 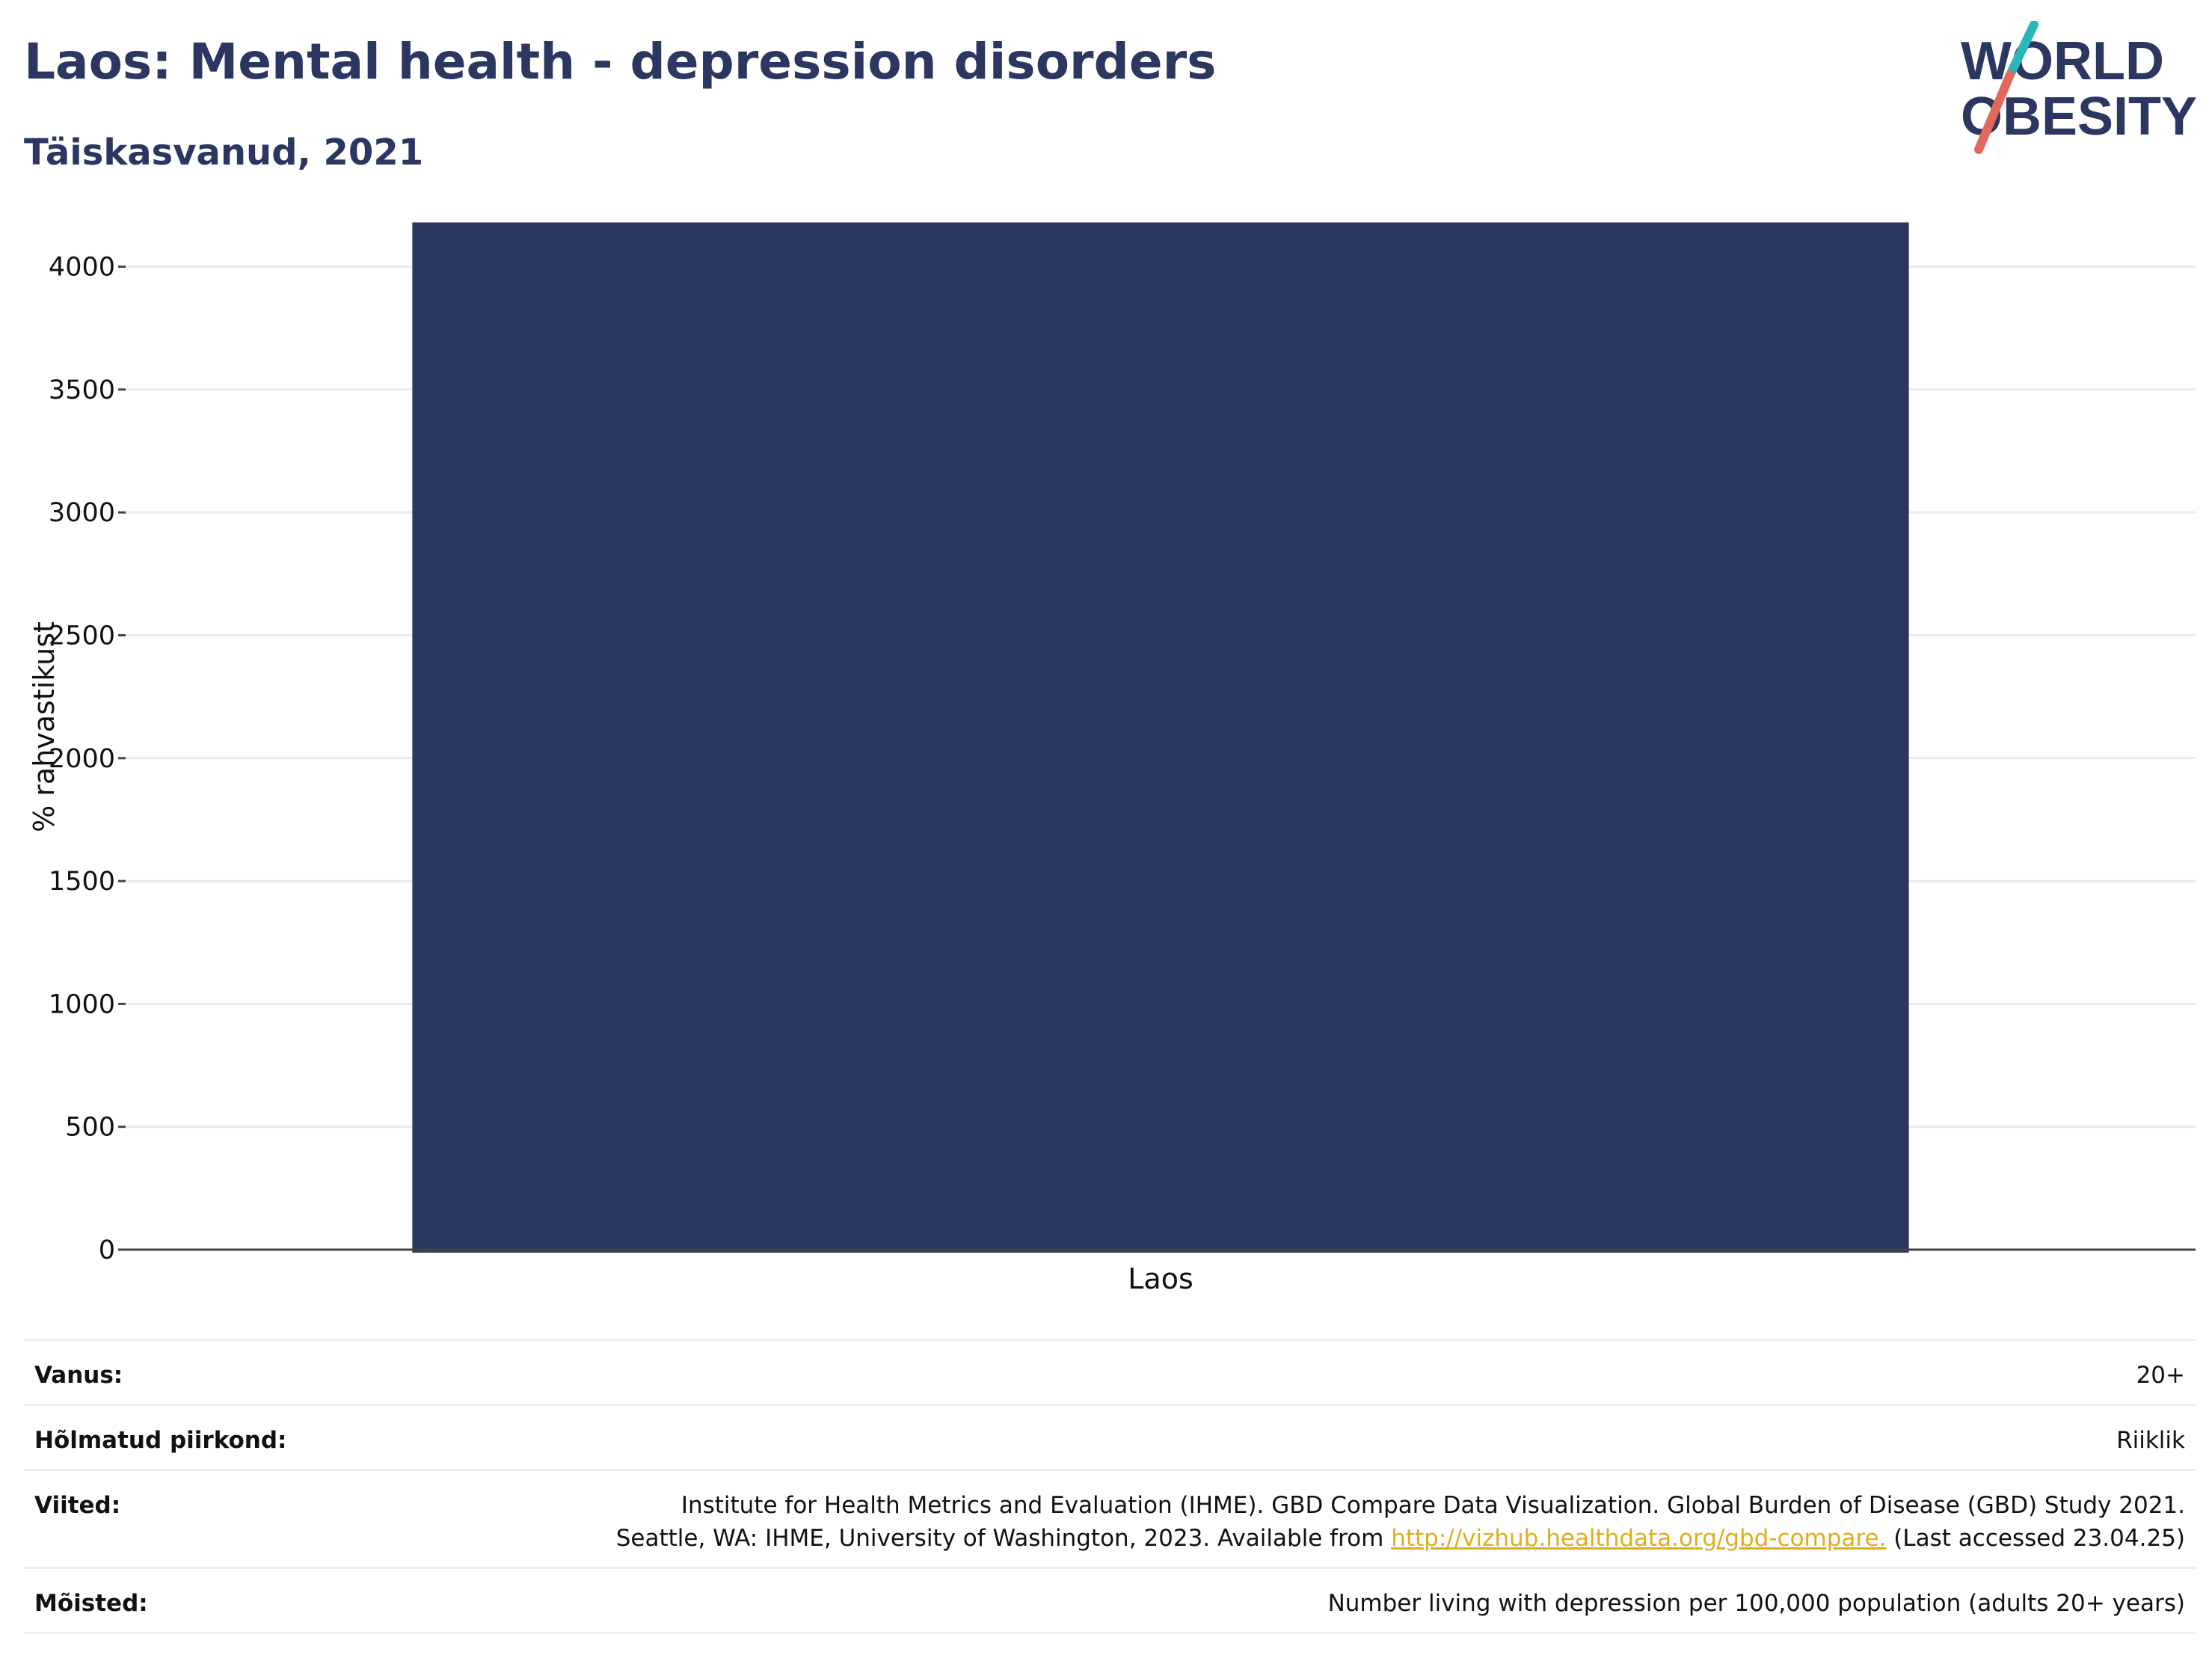 I want to click on y-tick-label: 3000, so click(x=82, y=513).